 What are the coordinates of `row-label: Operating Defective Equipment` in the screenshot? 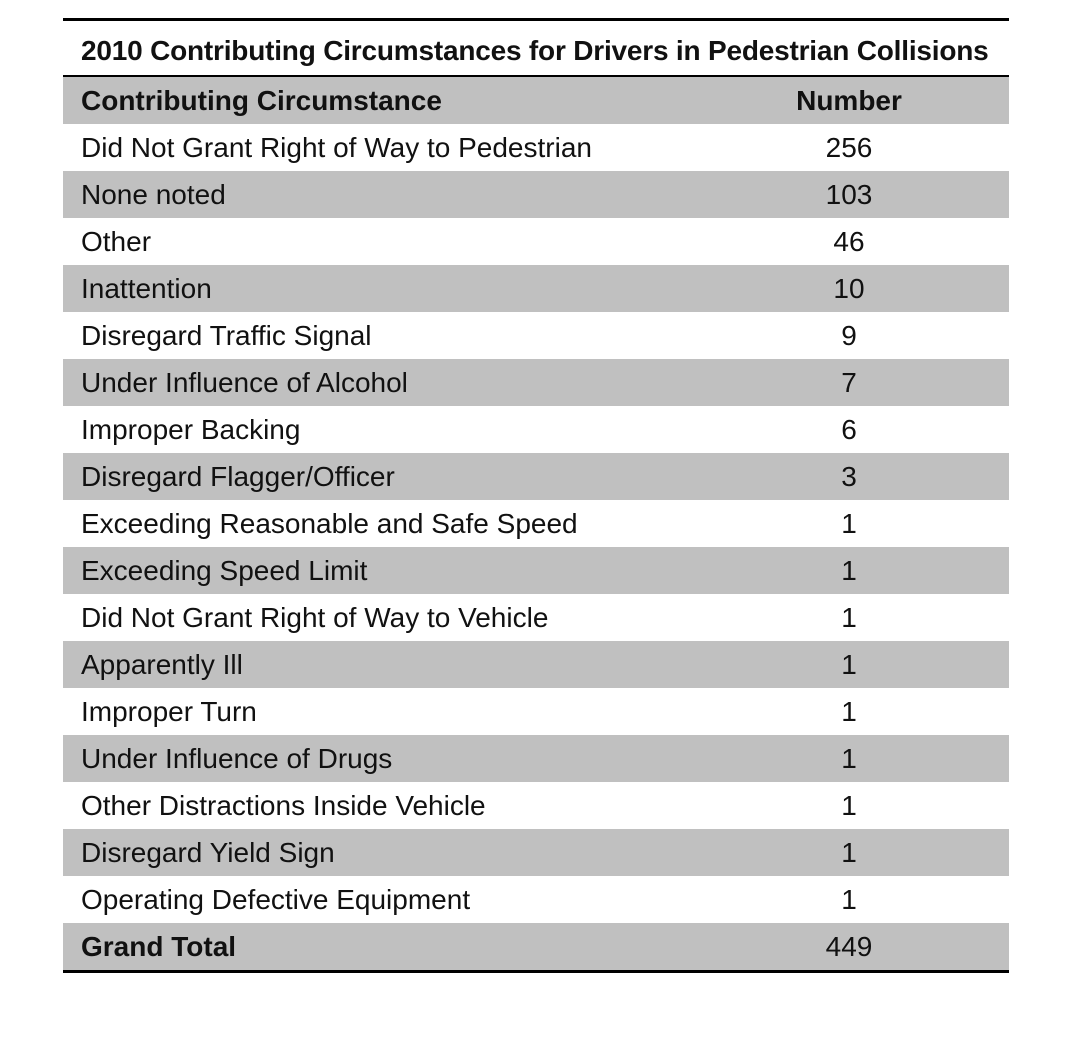 It's located at (276, 899).